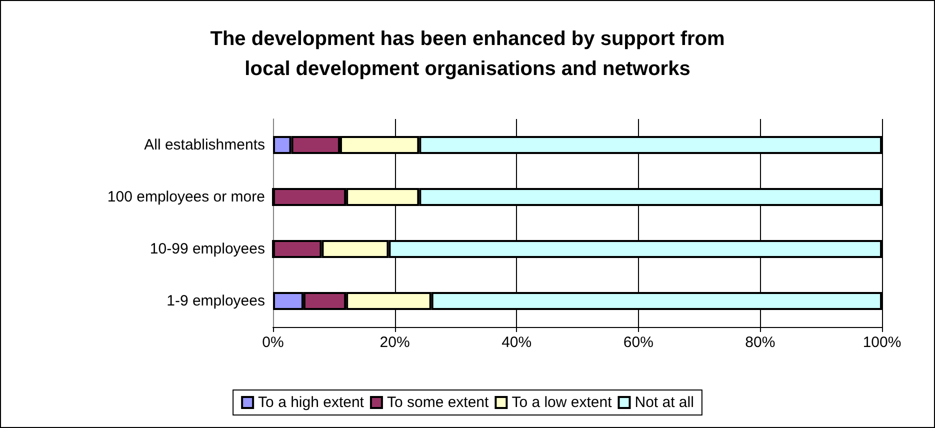 This screenshot has height=428, width=935. Describe the element at coordinates (395, 342) in the screenshot. I see `x-tick-label: 20%` at that location.